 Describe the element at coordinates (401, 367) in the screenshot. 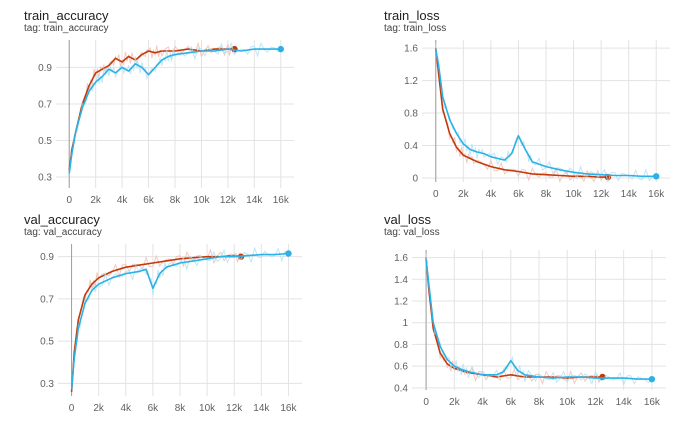

I see `y-tick-label: 0.6` at that location.